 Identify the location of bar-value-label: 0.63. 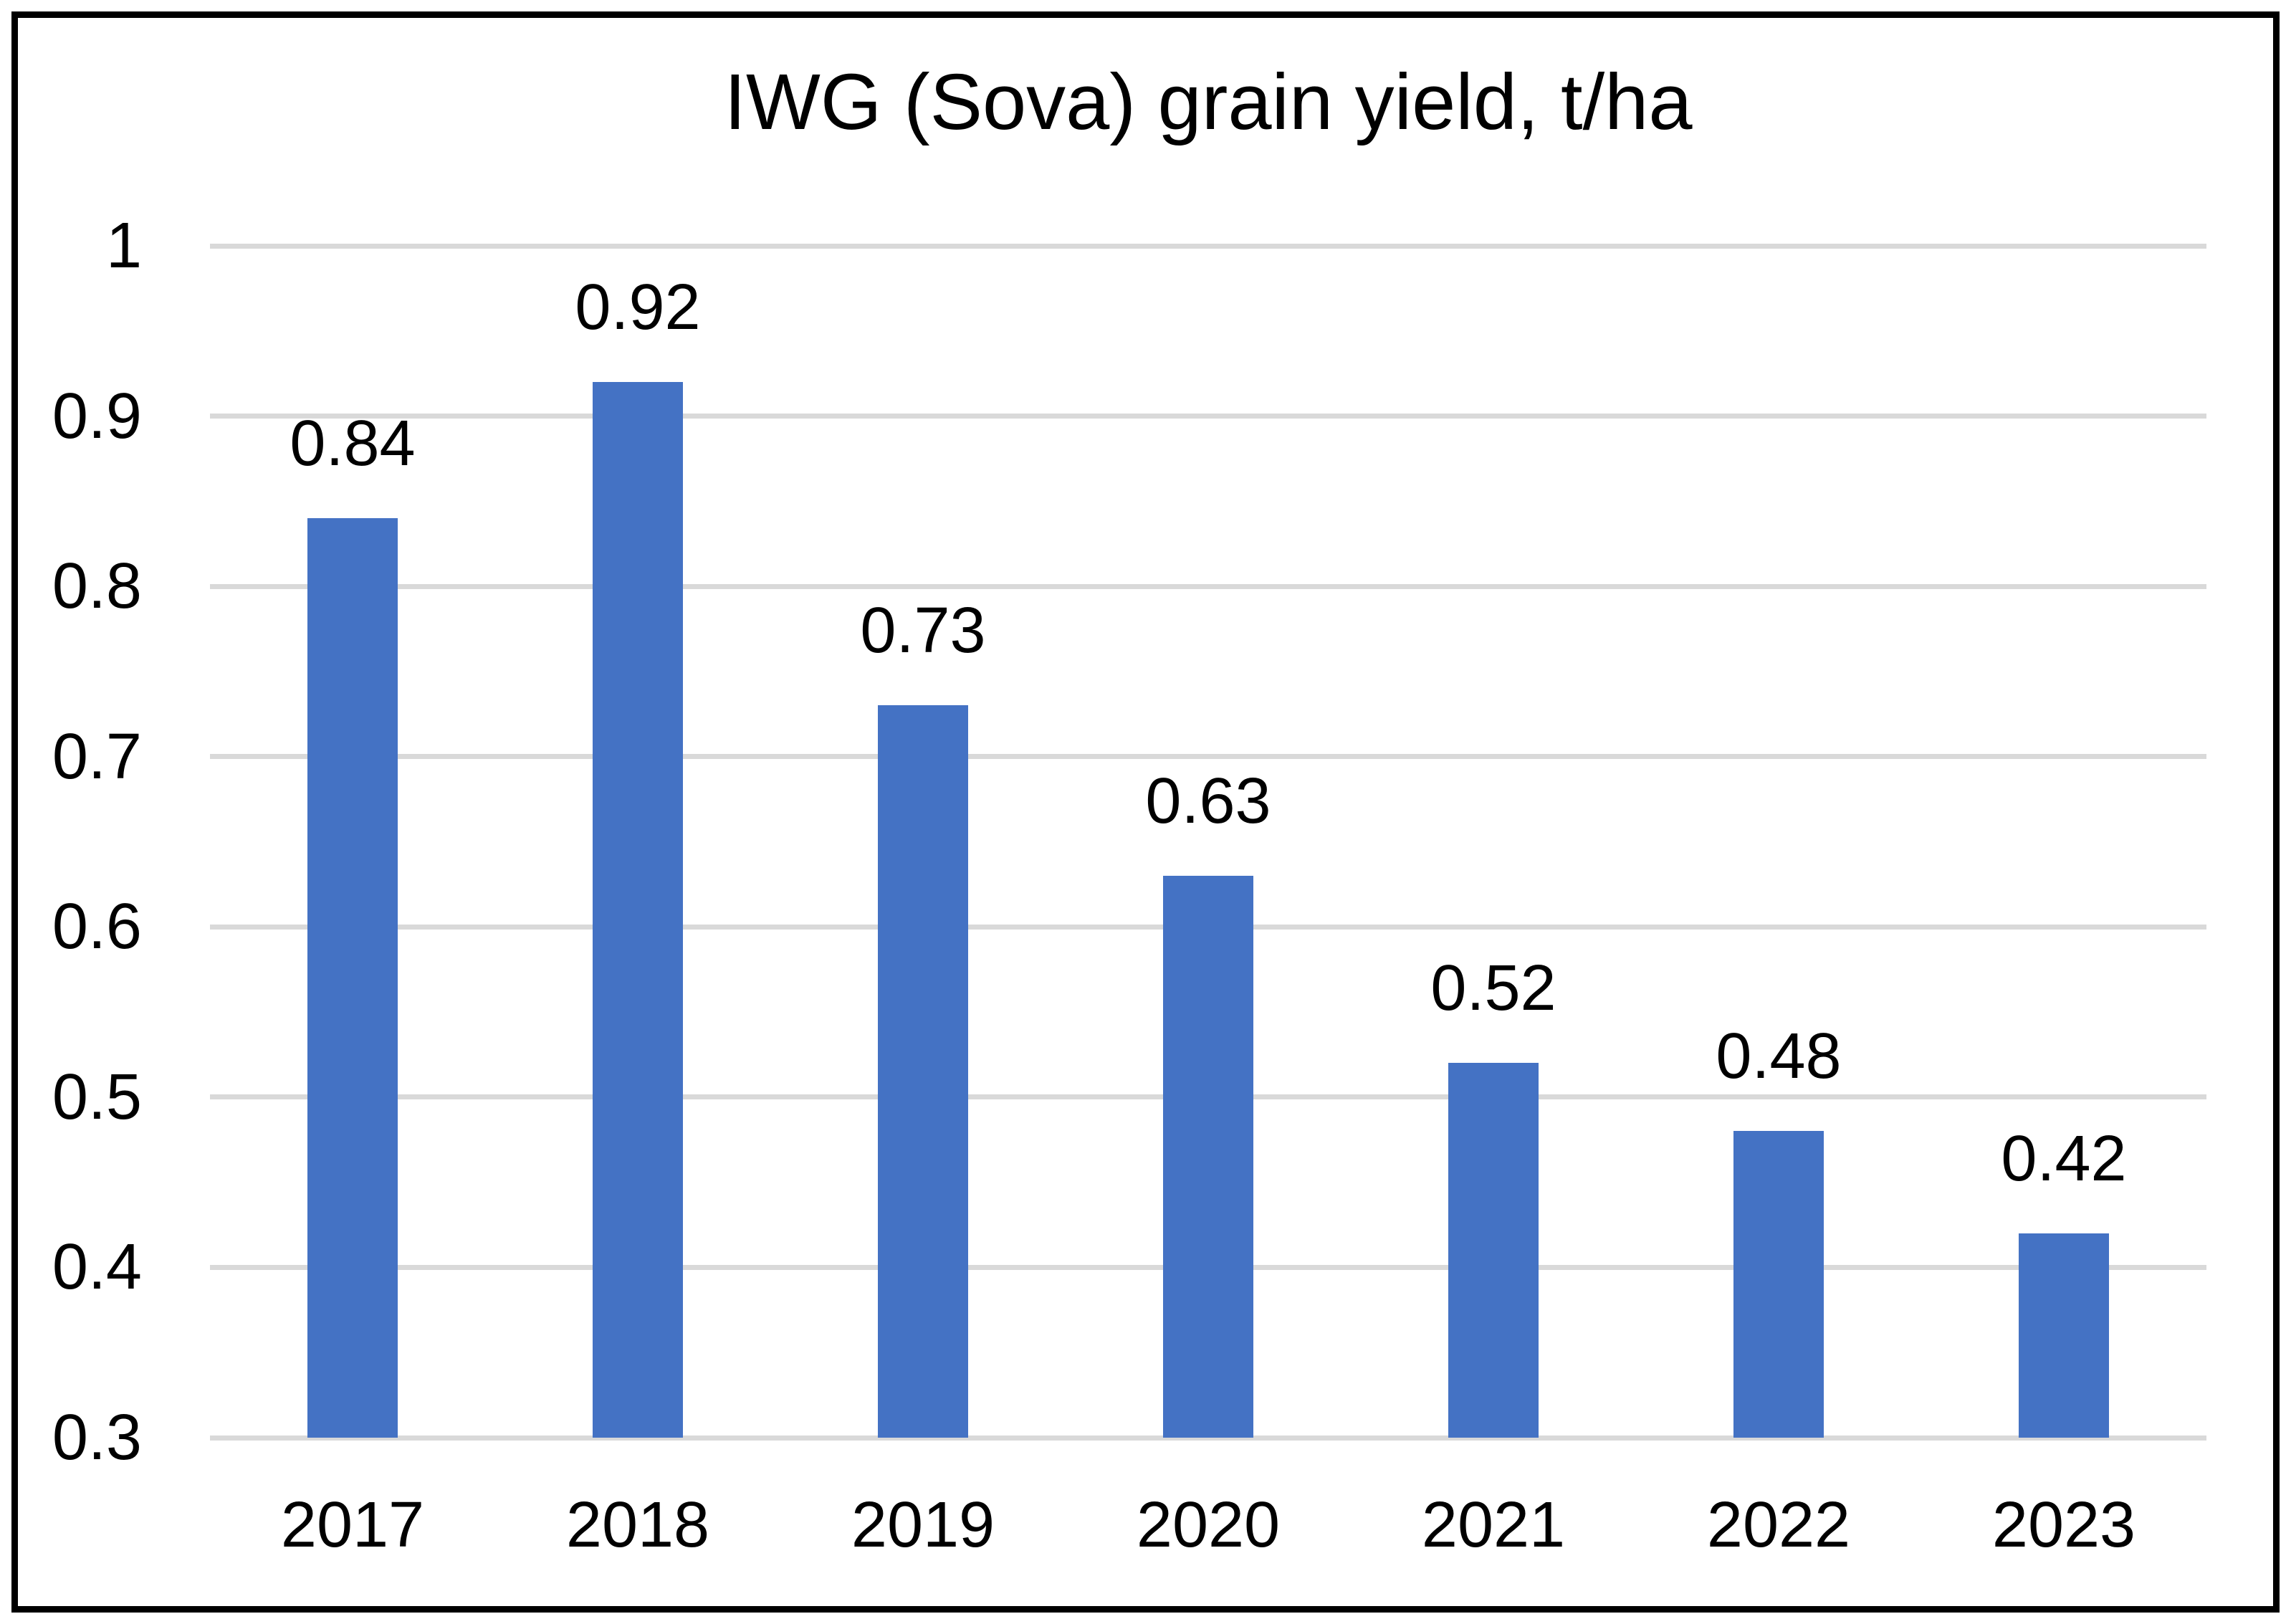
(1208, 801).